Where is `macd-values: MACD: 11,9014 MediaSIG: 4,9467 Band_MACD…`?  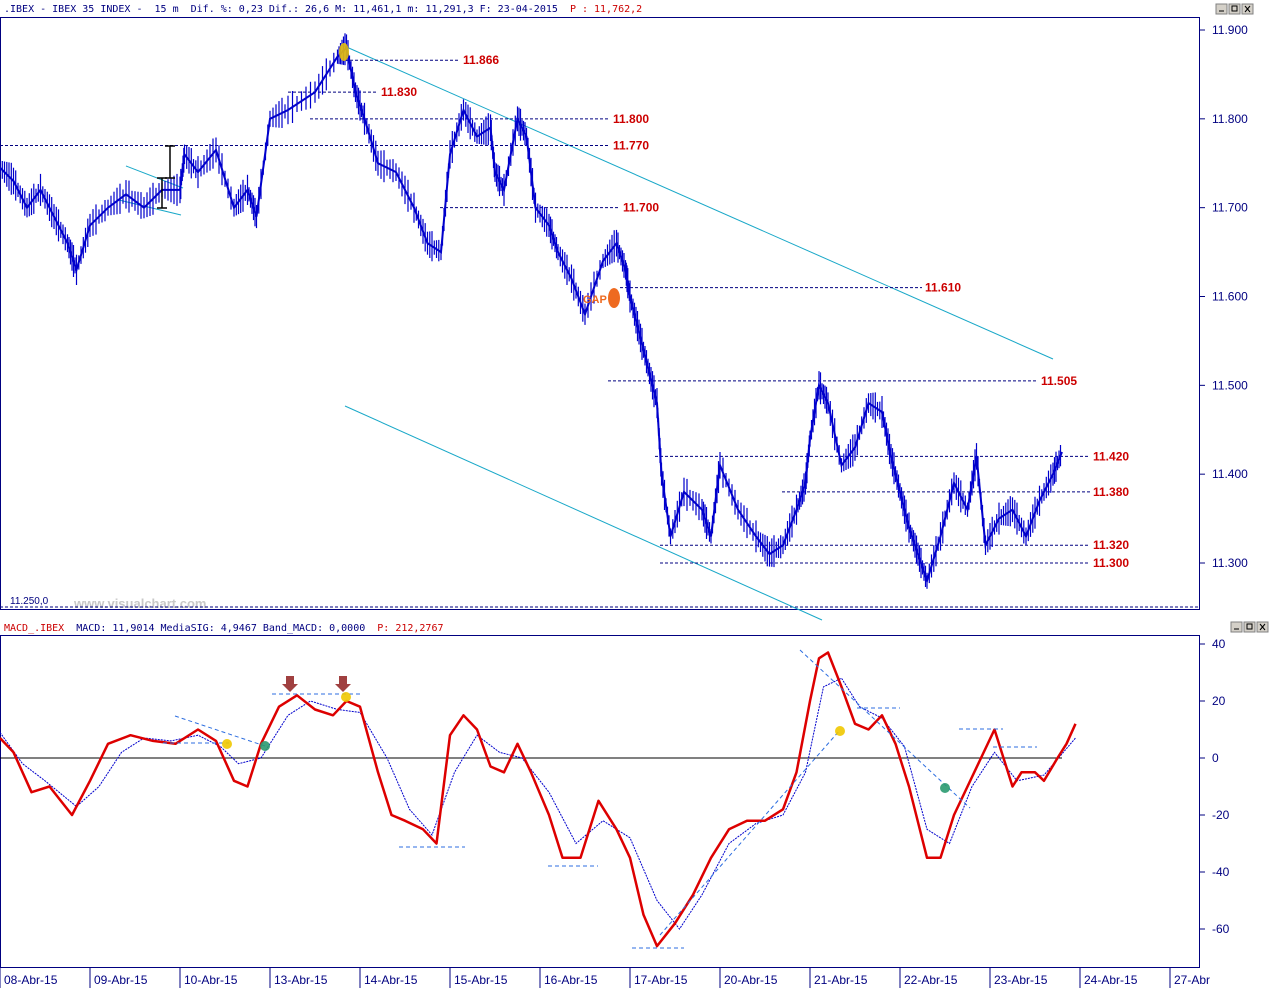 macd-values: MACD: 11,9014 MediaSIG: 4,9467 Band_MACD… is located at coordinates (220, 628).